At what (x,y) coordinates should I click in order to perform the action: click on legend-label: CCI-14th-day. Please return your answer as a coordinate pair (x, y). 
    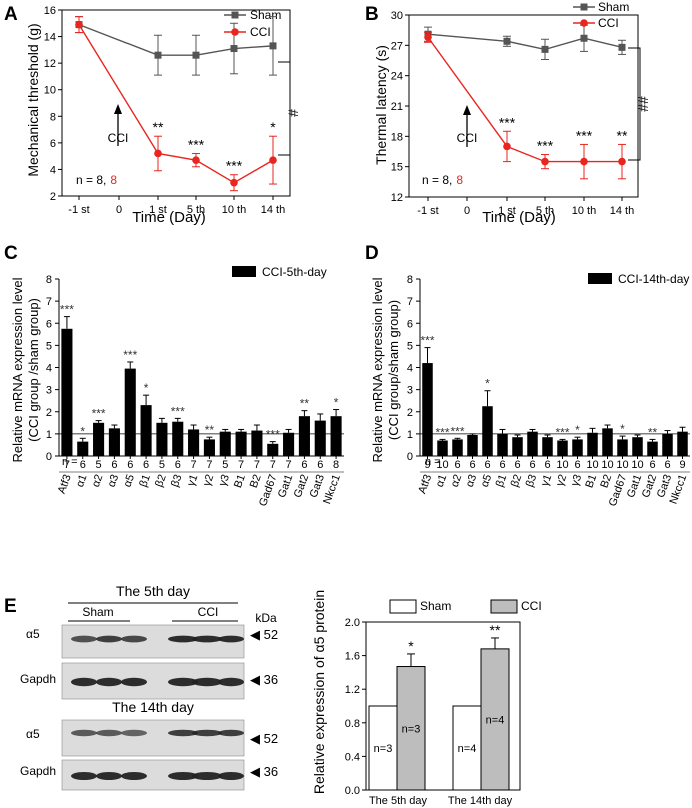
    Looking at the image, I should click on (653, 279).